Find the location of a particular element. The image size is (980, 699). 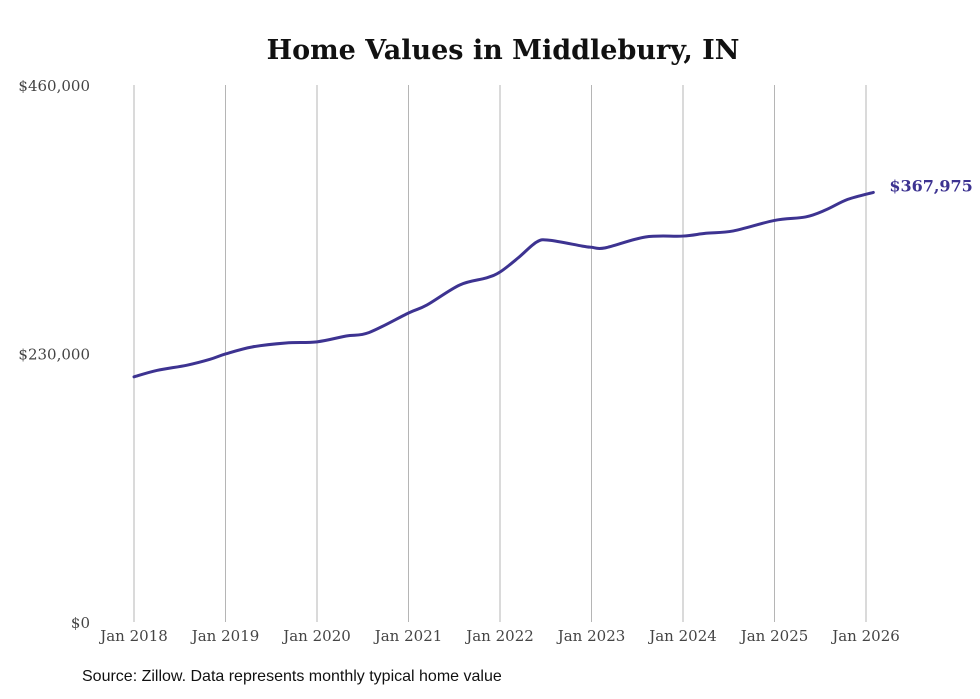

x-tick-label: Jan 2022 is located at coordinates (499, 636).